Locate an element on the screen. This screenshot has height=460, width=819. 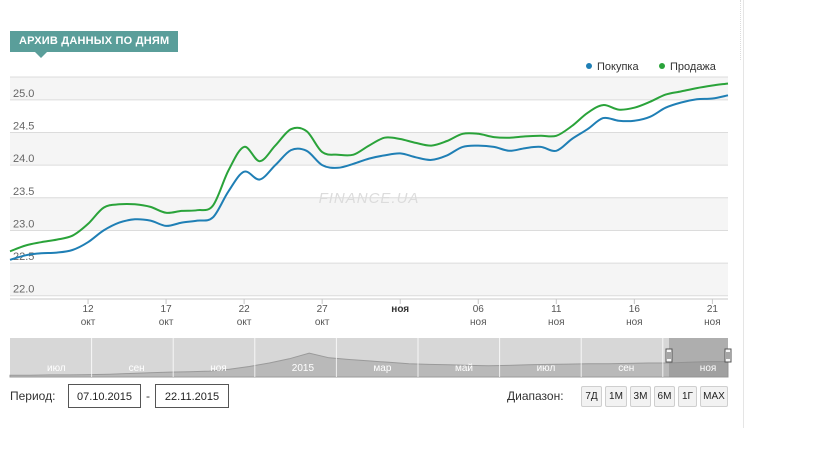
x-tick-label: 21 is located at coordinates (713, 309).